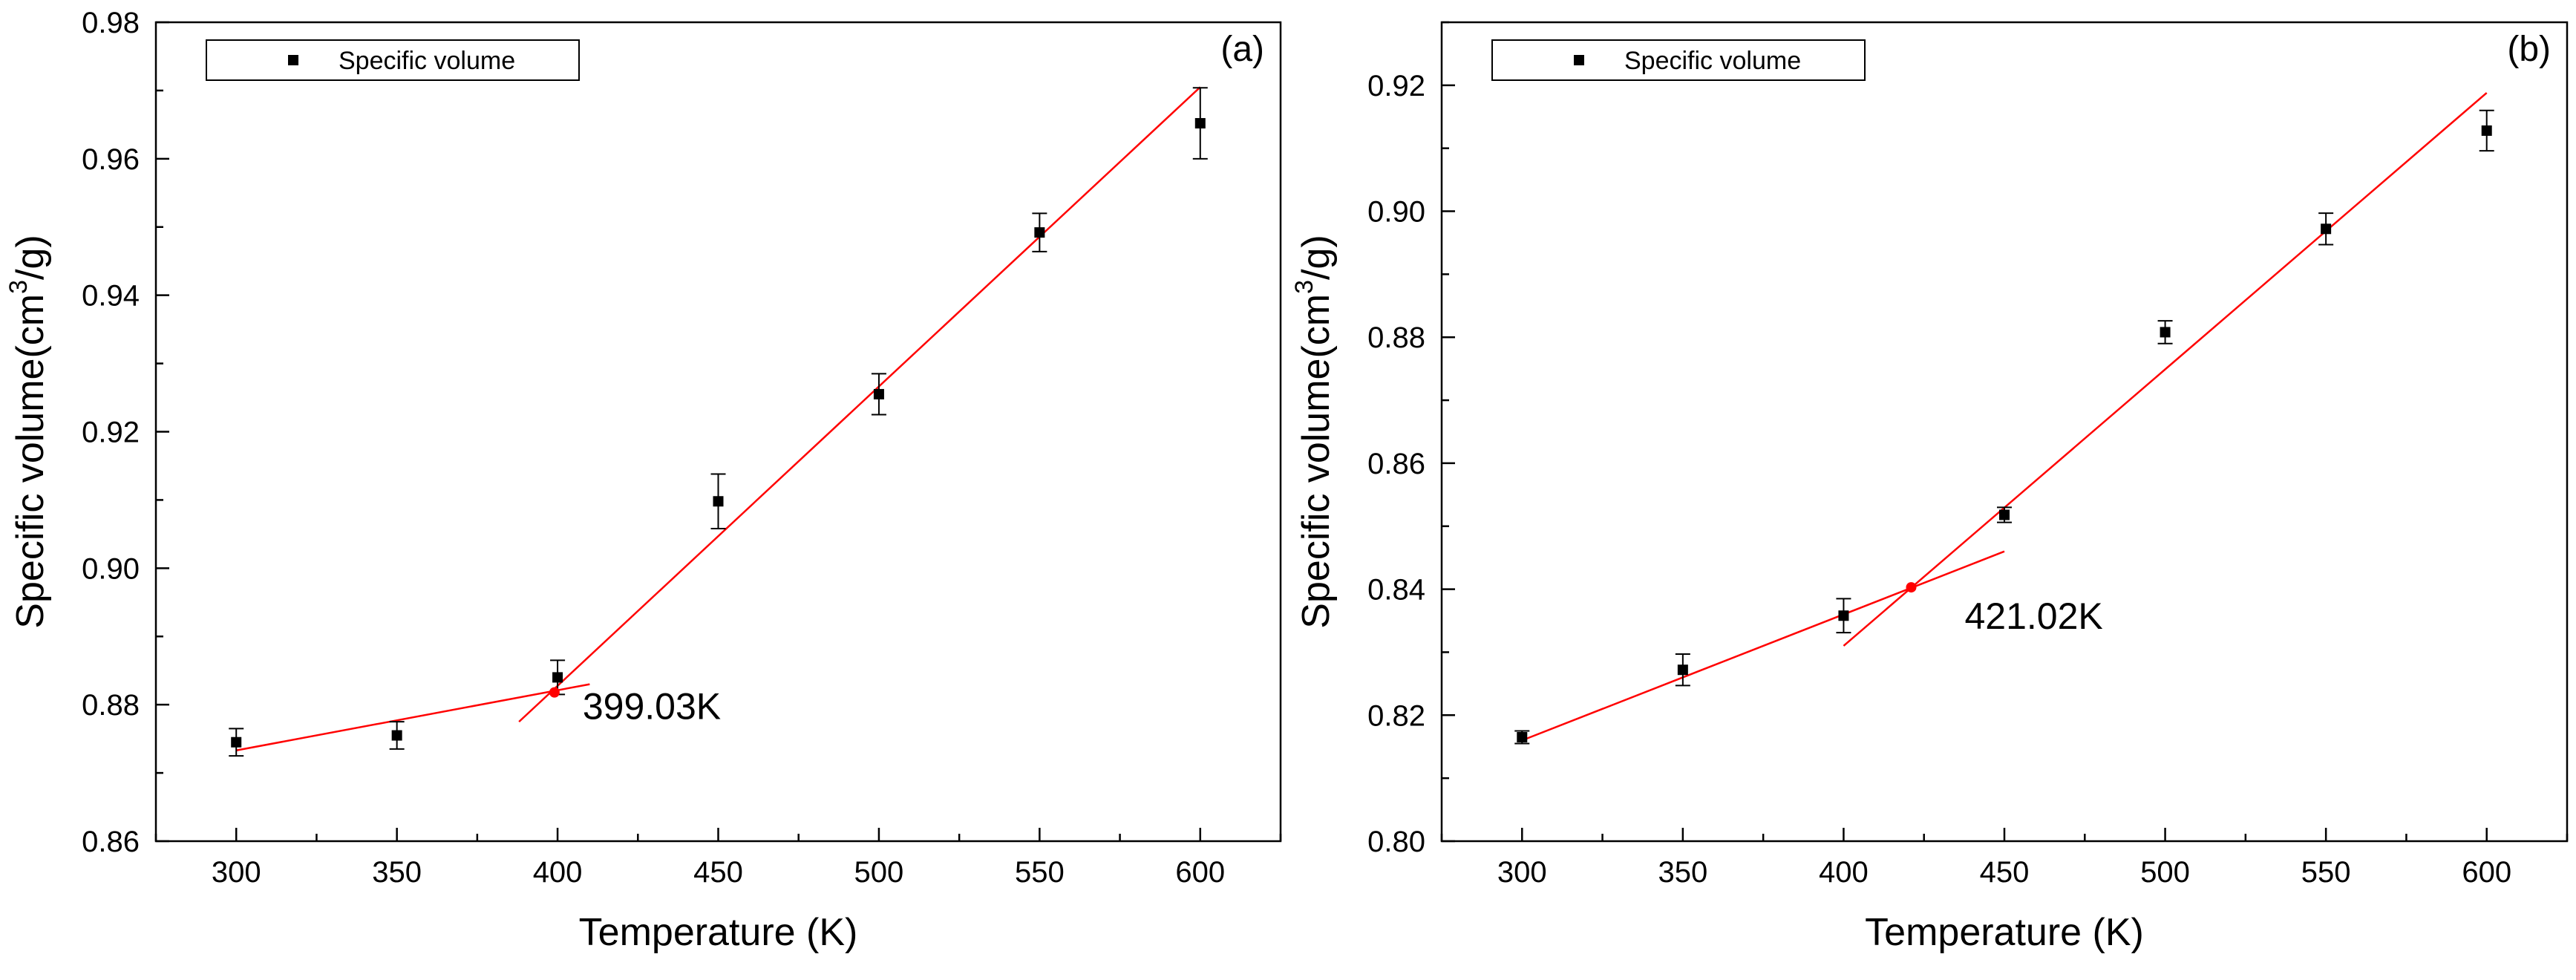  What do you see at coordinates (2033, 616) in the screenshot?
I see `intersection-label: 421.02K` at bounding box center [2033, 616].